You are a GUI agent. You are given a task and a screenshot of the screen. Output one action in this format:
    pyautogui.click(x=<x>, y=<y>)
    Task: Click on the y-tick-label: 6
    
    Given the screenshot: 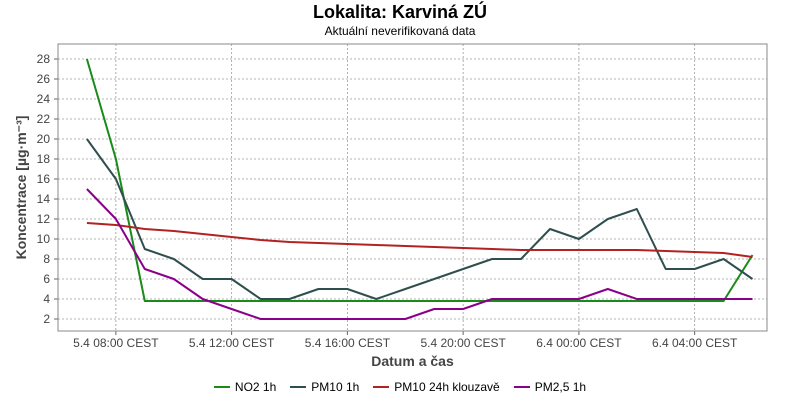 What is the action you would take?
    pyautogui.click(x=46, y=279)
    